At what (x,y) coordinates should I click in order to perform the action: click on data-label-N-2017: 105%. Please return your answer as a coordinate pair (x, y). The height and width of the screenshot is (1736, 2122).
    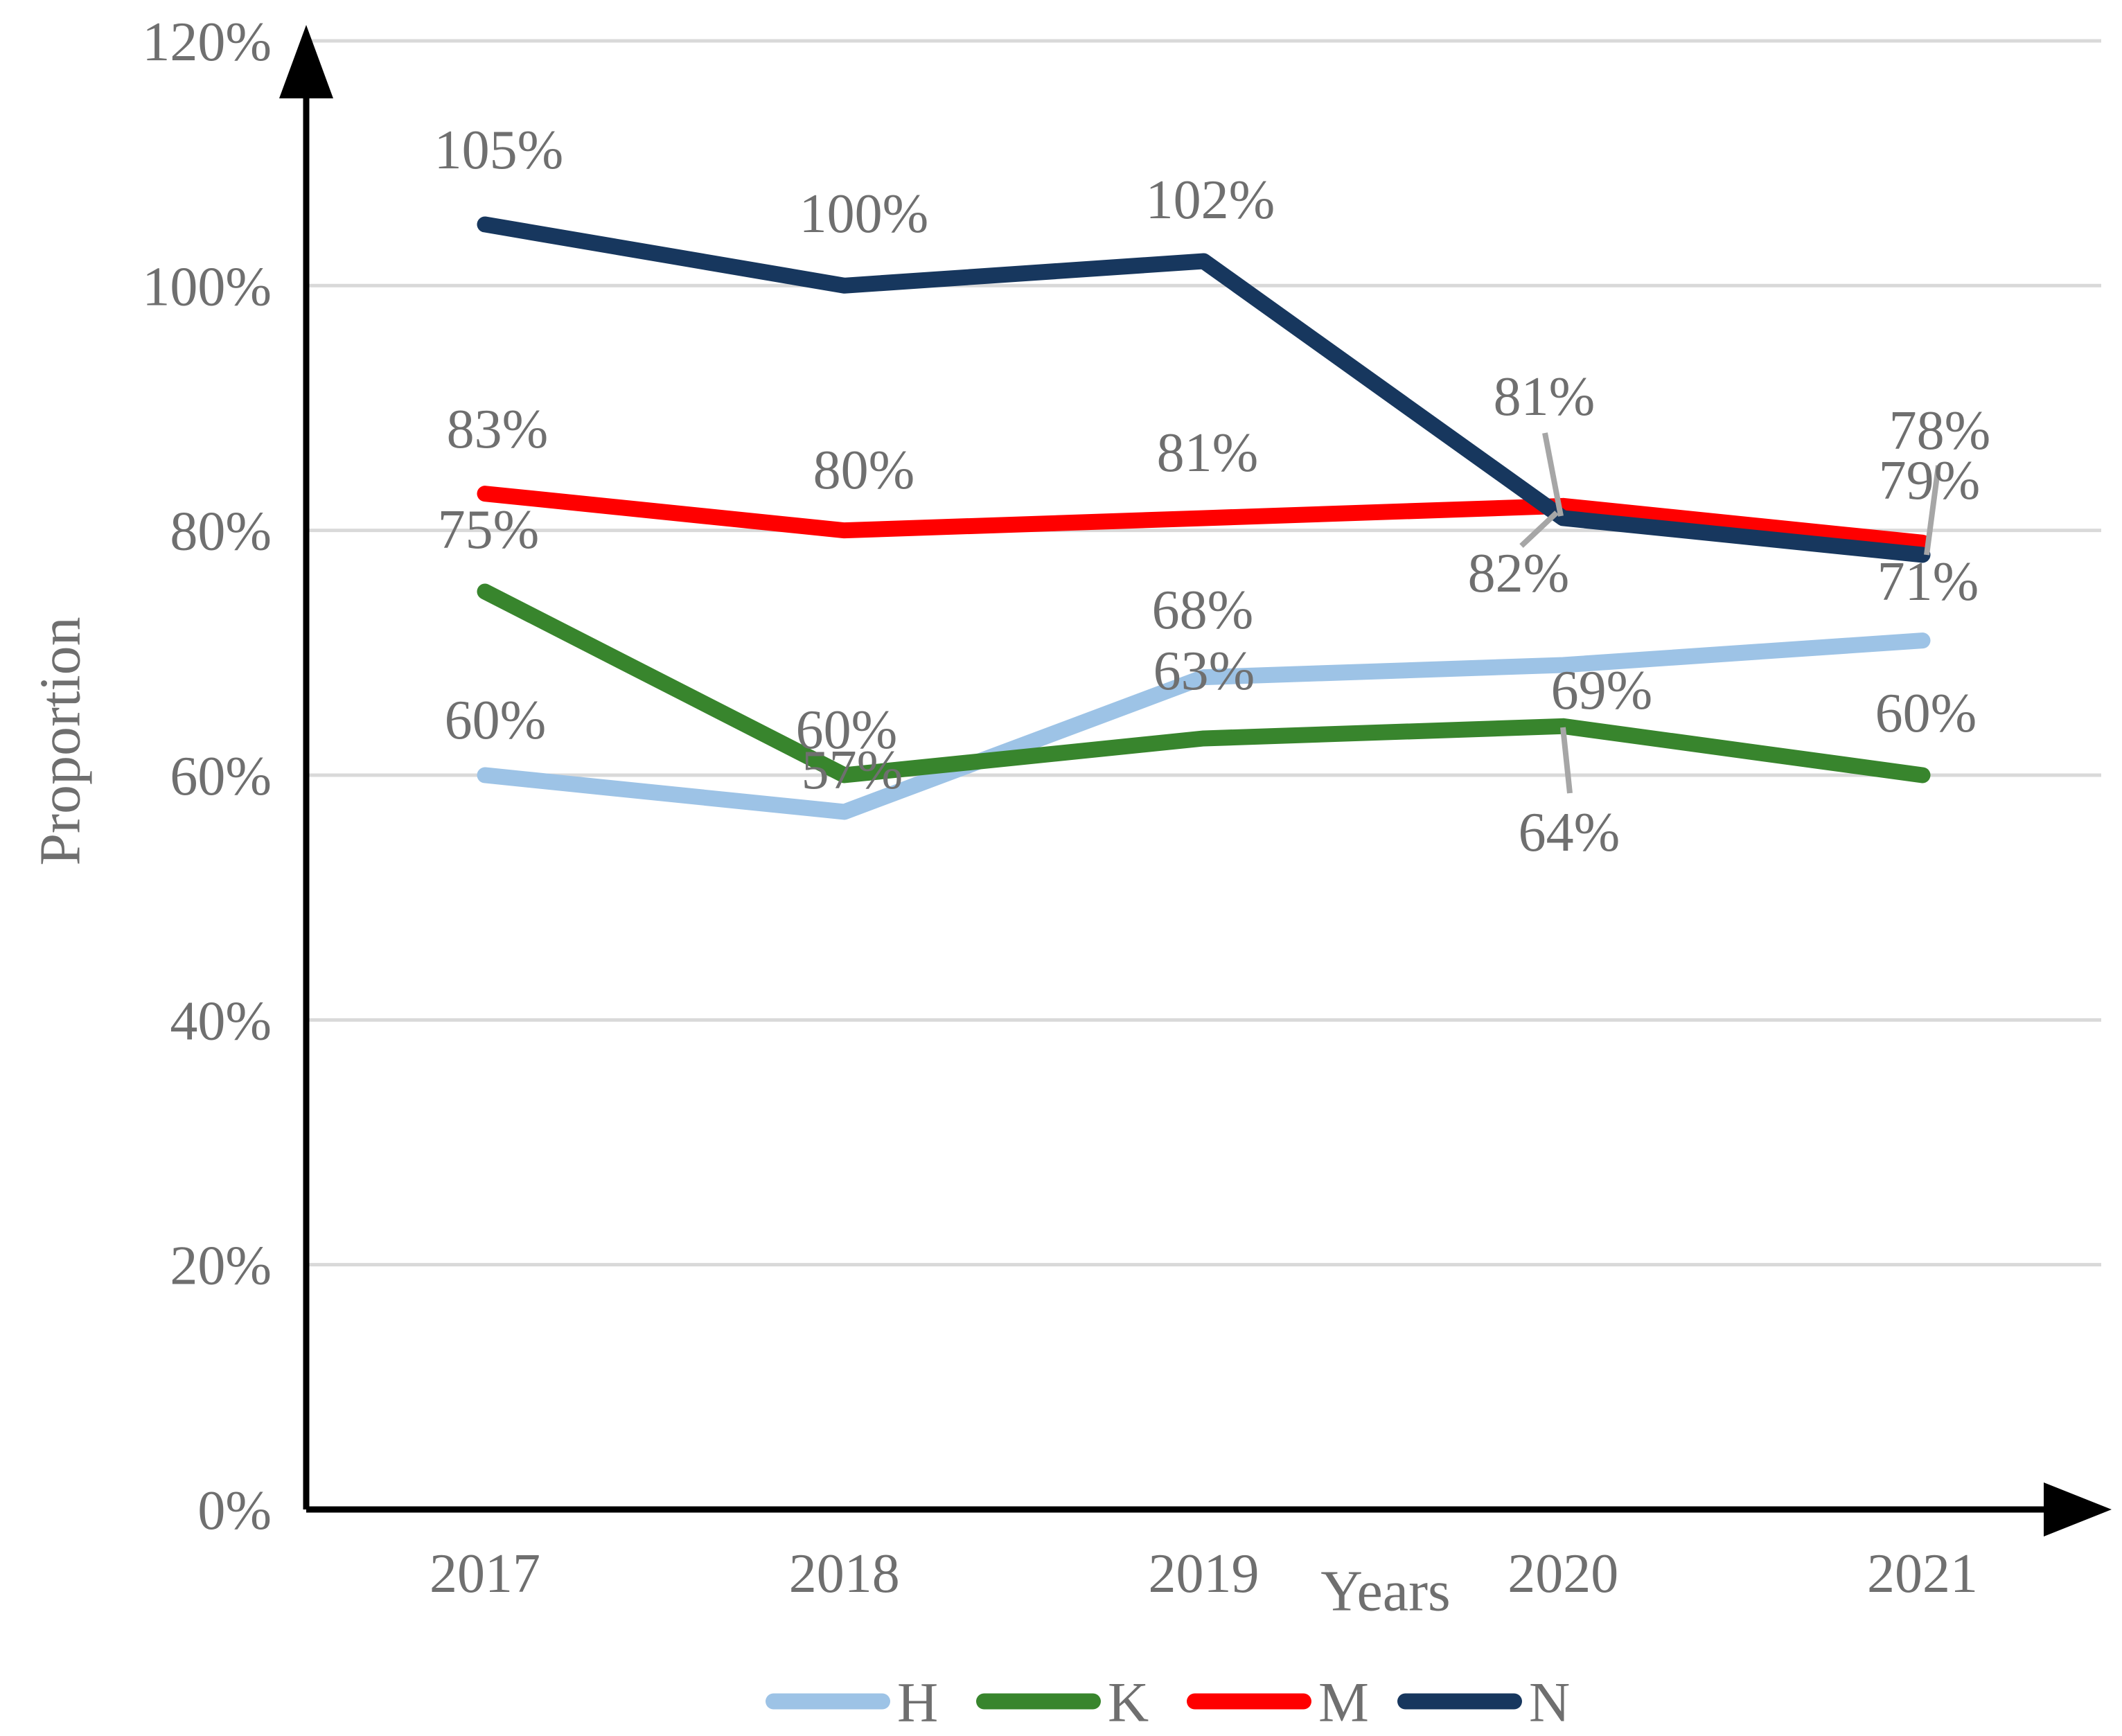
    Looking at the image, I should click on (499, 150).